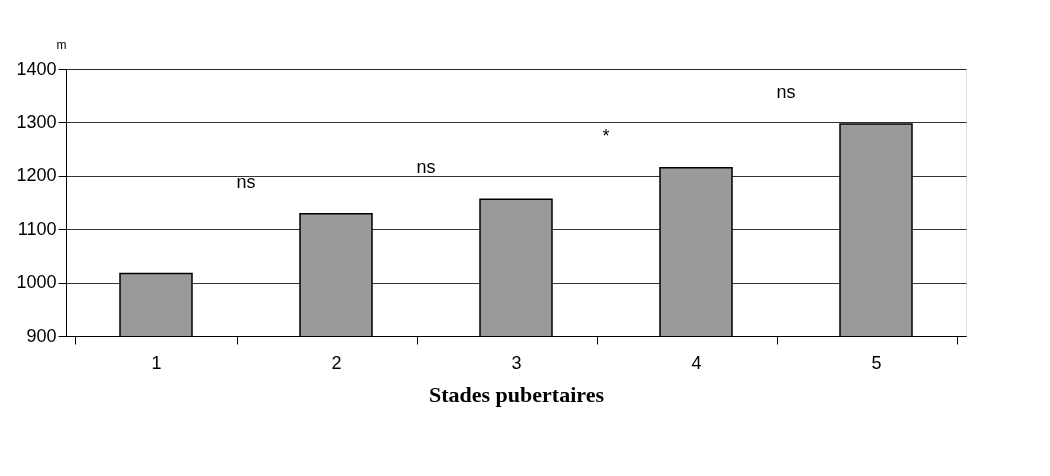  I want to click on x-tick-label: 1, so click(156, 362).